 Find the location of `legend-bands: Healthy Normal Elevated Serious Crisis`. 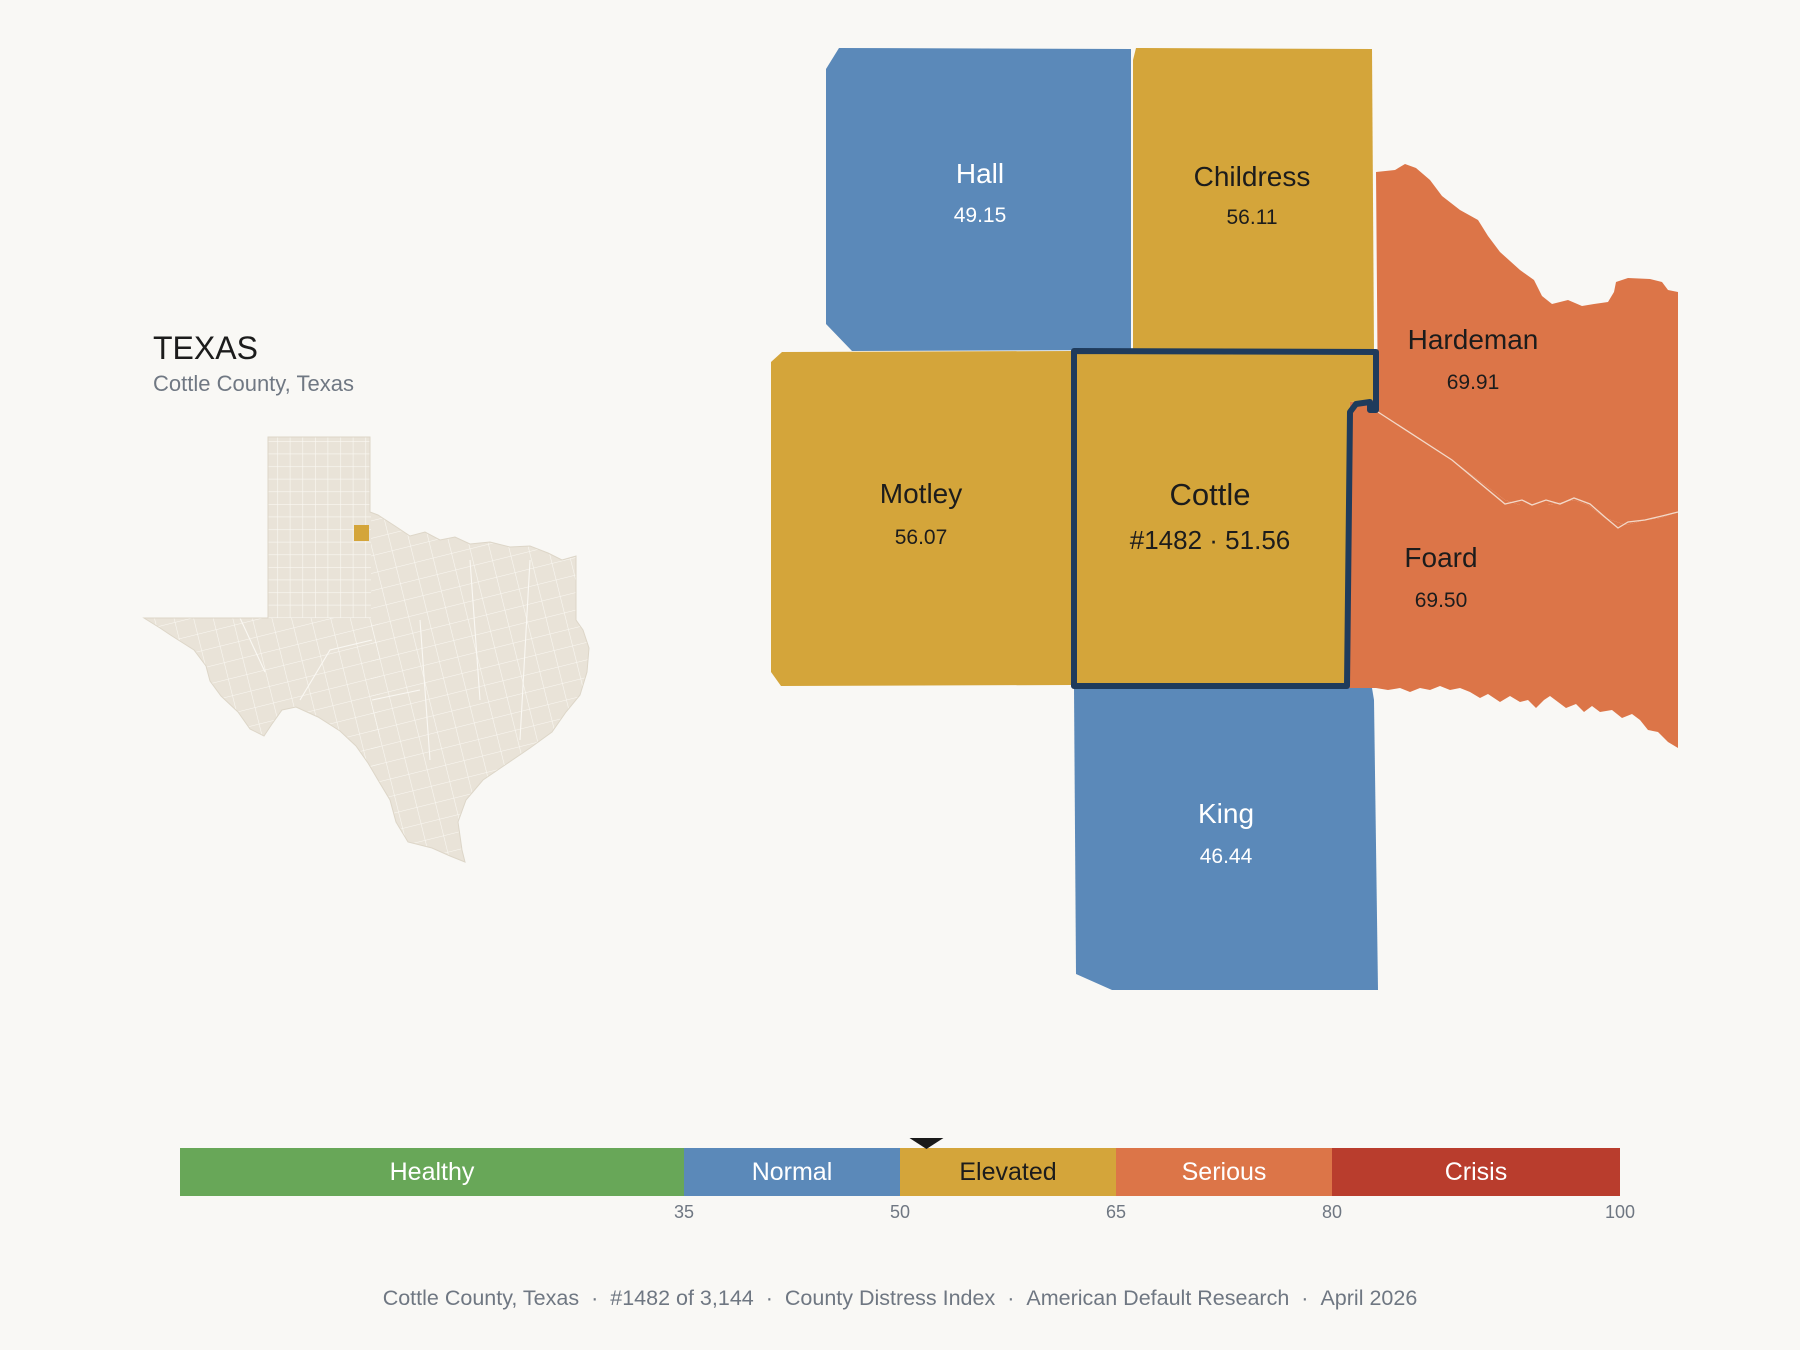

legend-bands: Healthy Normal Elevated Serious Crisis is located at coordinates (900, 1172).